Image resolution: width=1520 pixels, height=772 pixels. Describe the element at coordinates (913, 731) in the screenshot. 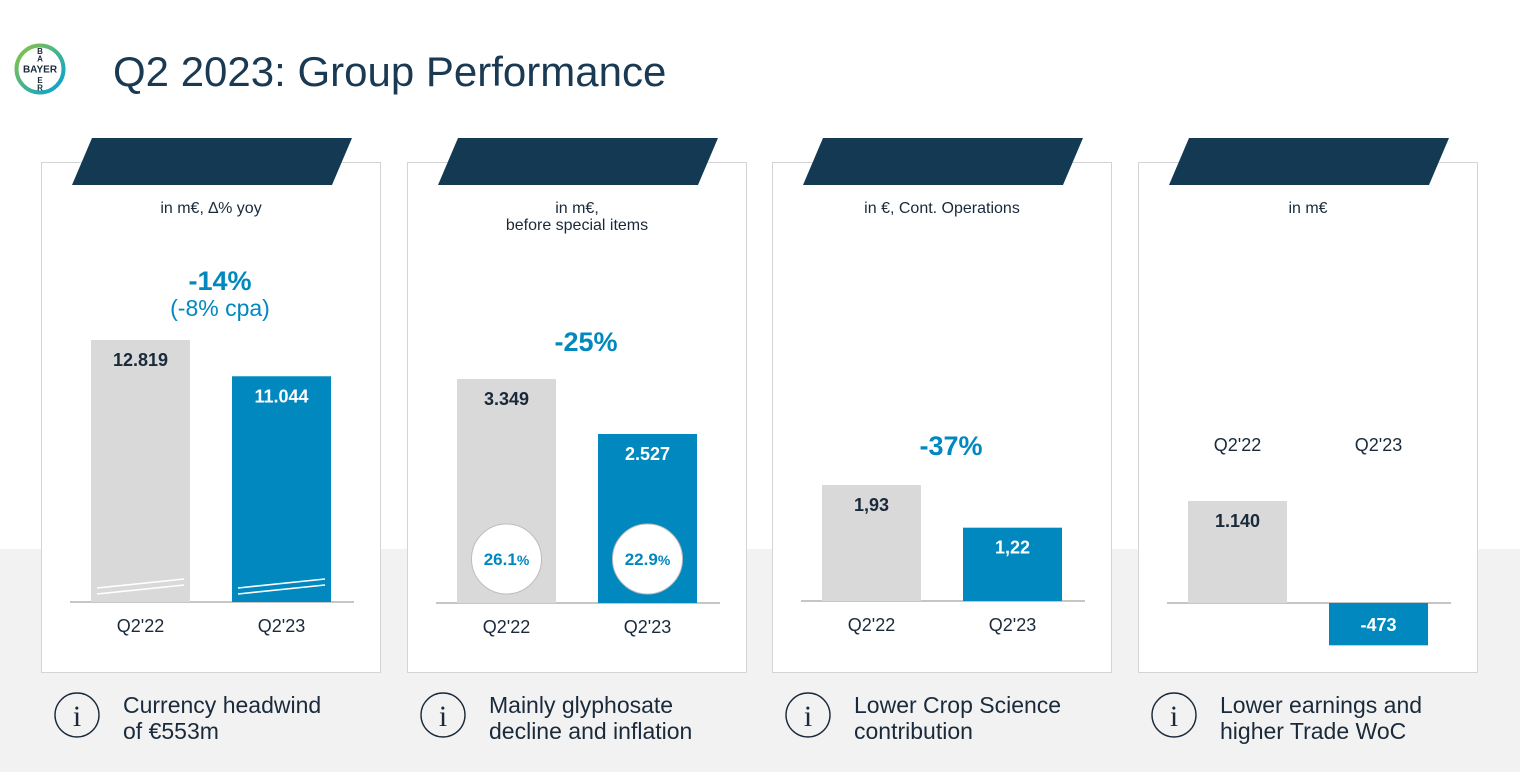

I see `note-line: contribution` at that location.